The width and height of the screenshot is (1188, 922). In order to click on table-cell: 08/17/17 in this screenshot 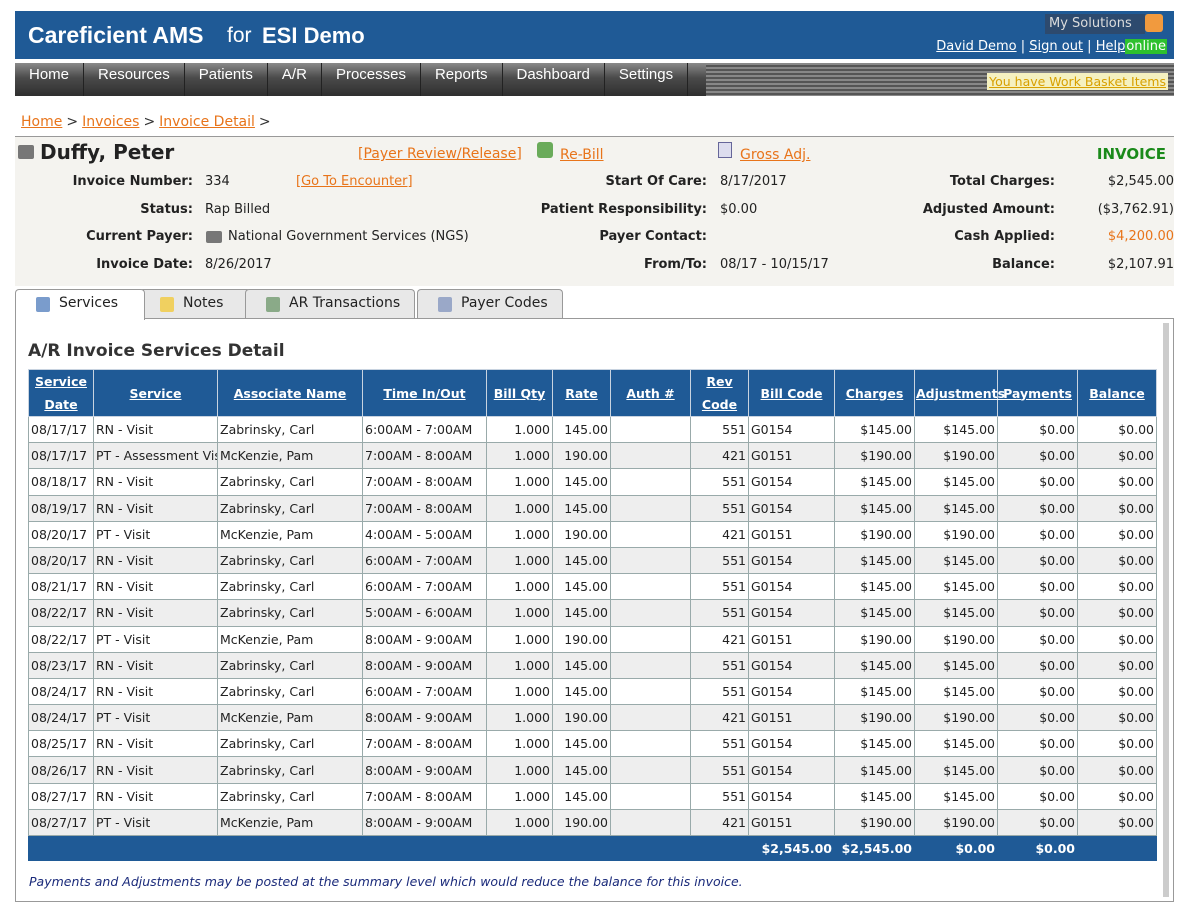, I will do `click(61, 456)`.